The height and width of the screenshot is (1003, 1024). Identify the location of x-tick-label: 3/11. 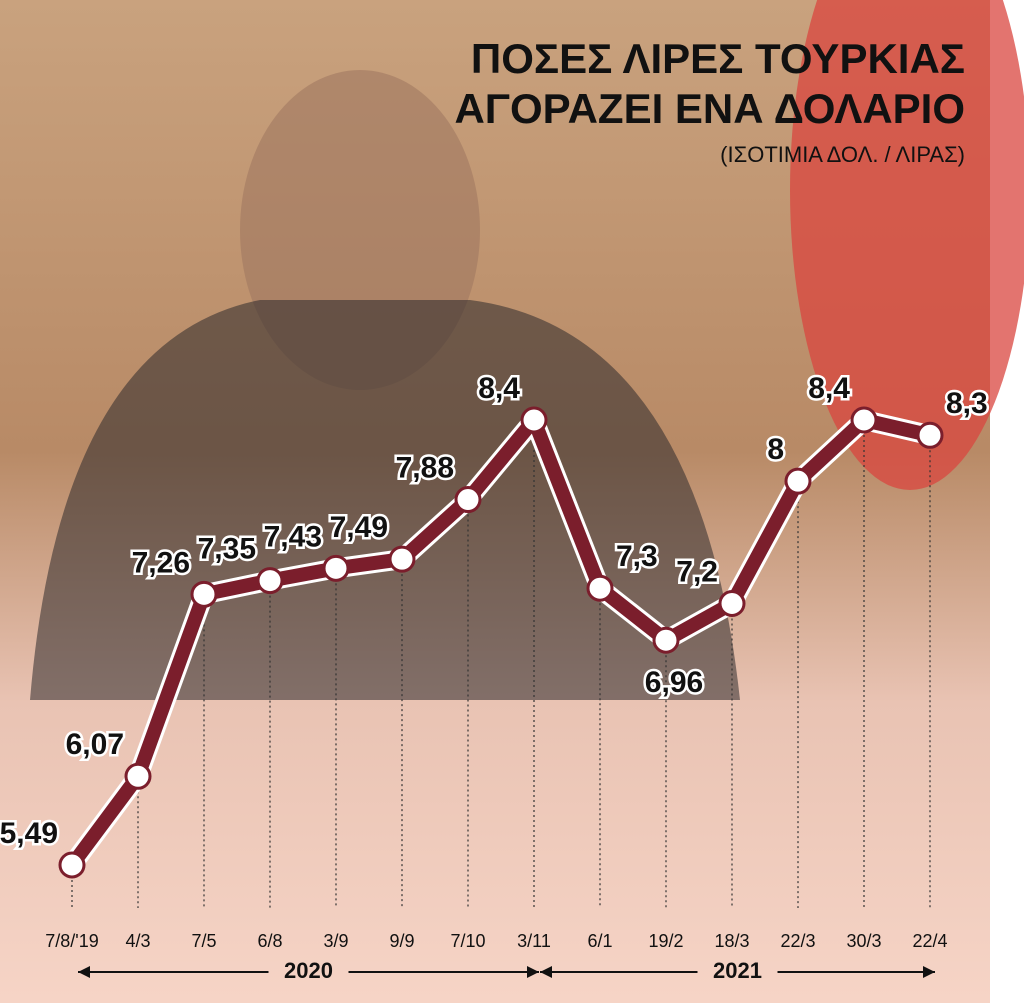
(534, 941).